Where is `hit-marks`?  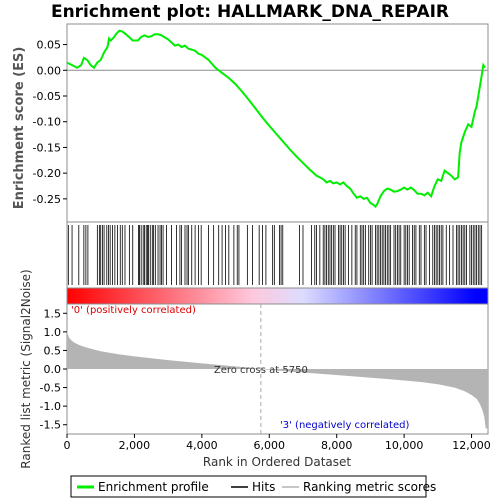 hit-marks is located at coordinates (275, 255).